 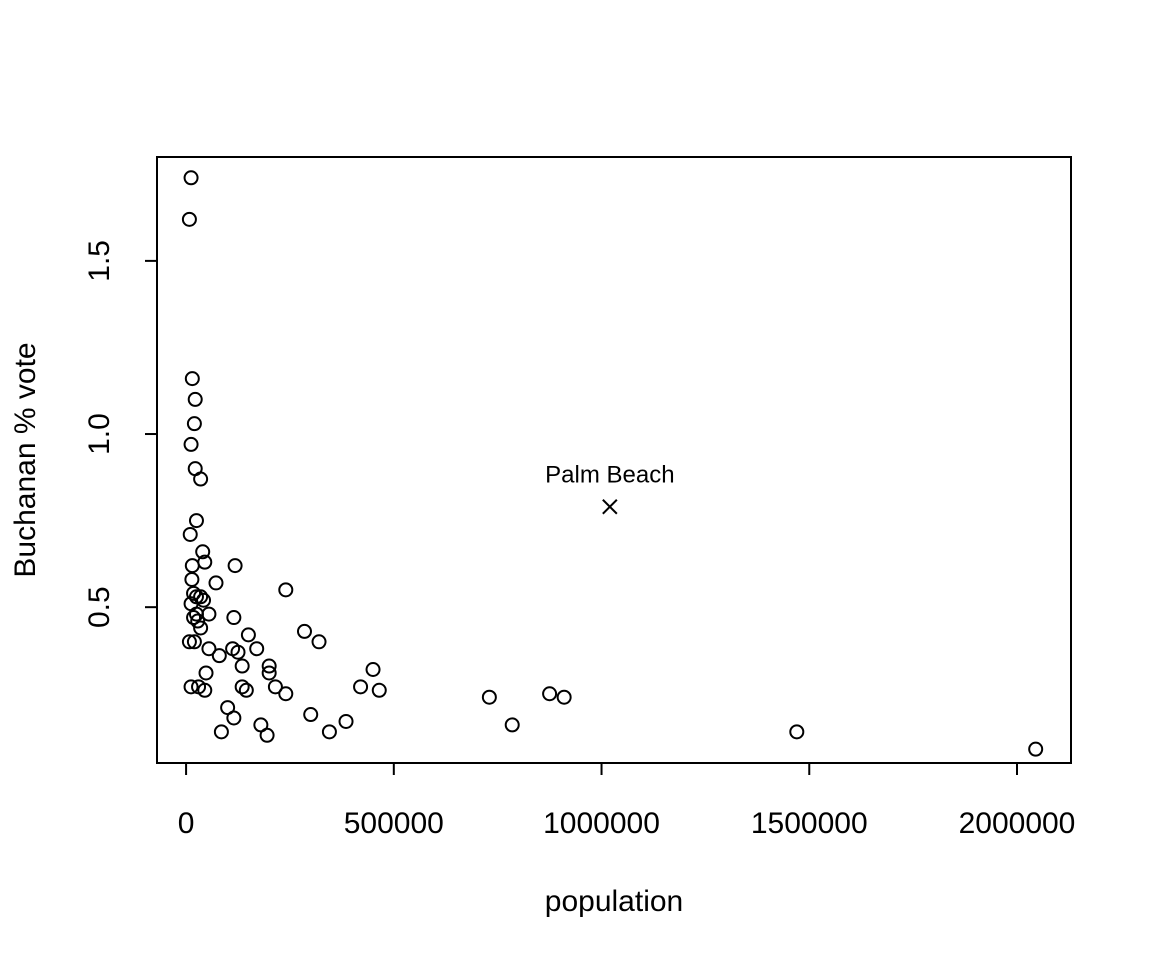 I want to click on x-tick-label: 500000, so click(x=394, y=823).